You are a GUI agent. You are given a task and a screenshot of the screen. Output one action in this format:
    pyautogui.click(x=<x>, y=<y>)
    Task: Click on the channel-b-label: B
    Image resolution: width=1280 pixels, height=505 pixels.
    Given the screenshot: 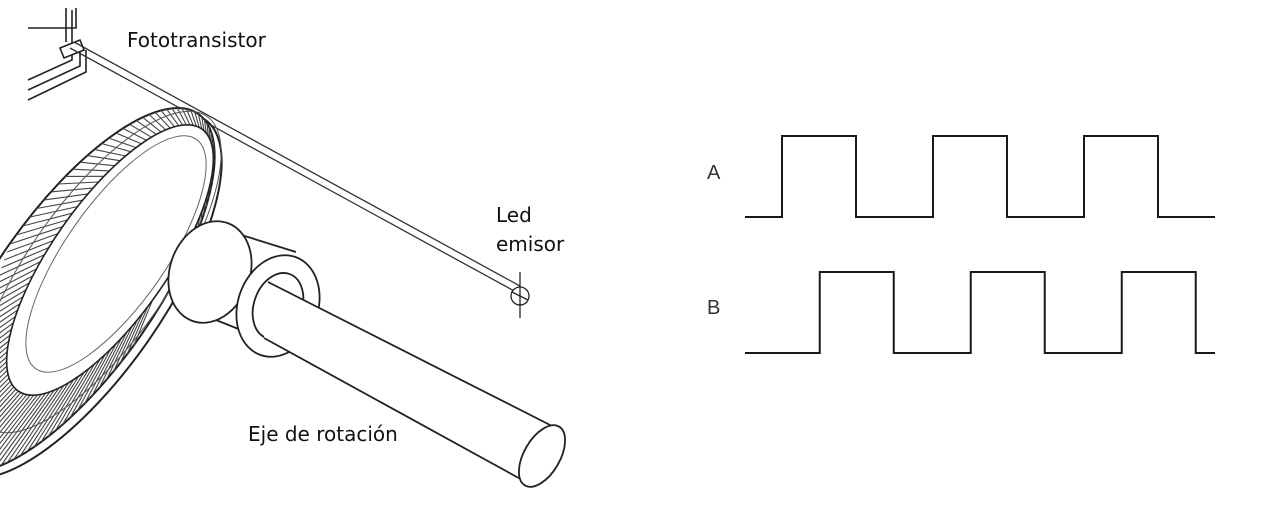 What is the action you would take?
    pyautogui.click(x=714, y=308)
    